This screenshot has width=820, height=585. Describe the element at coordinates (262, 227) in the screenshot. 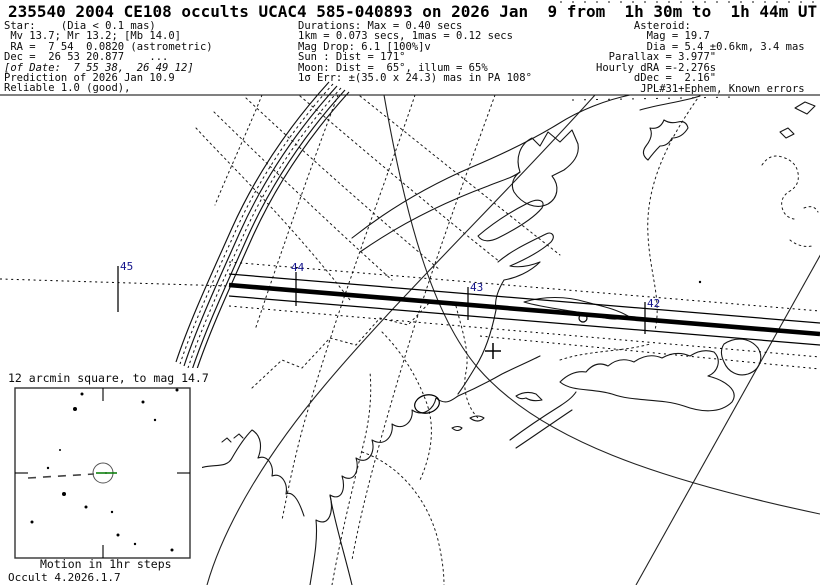

I see `earth-limb-bundle` at that location.